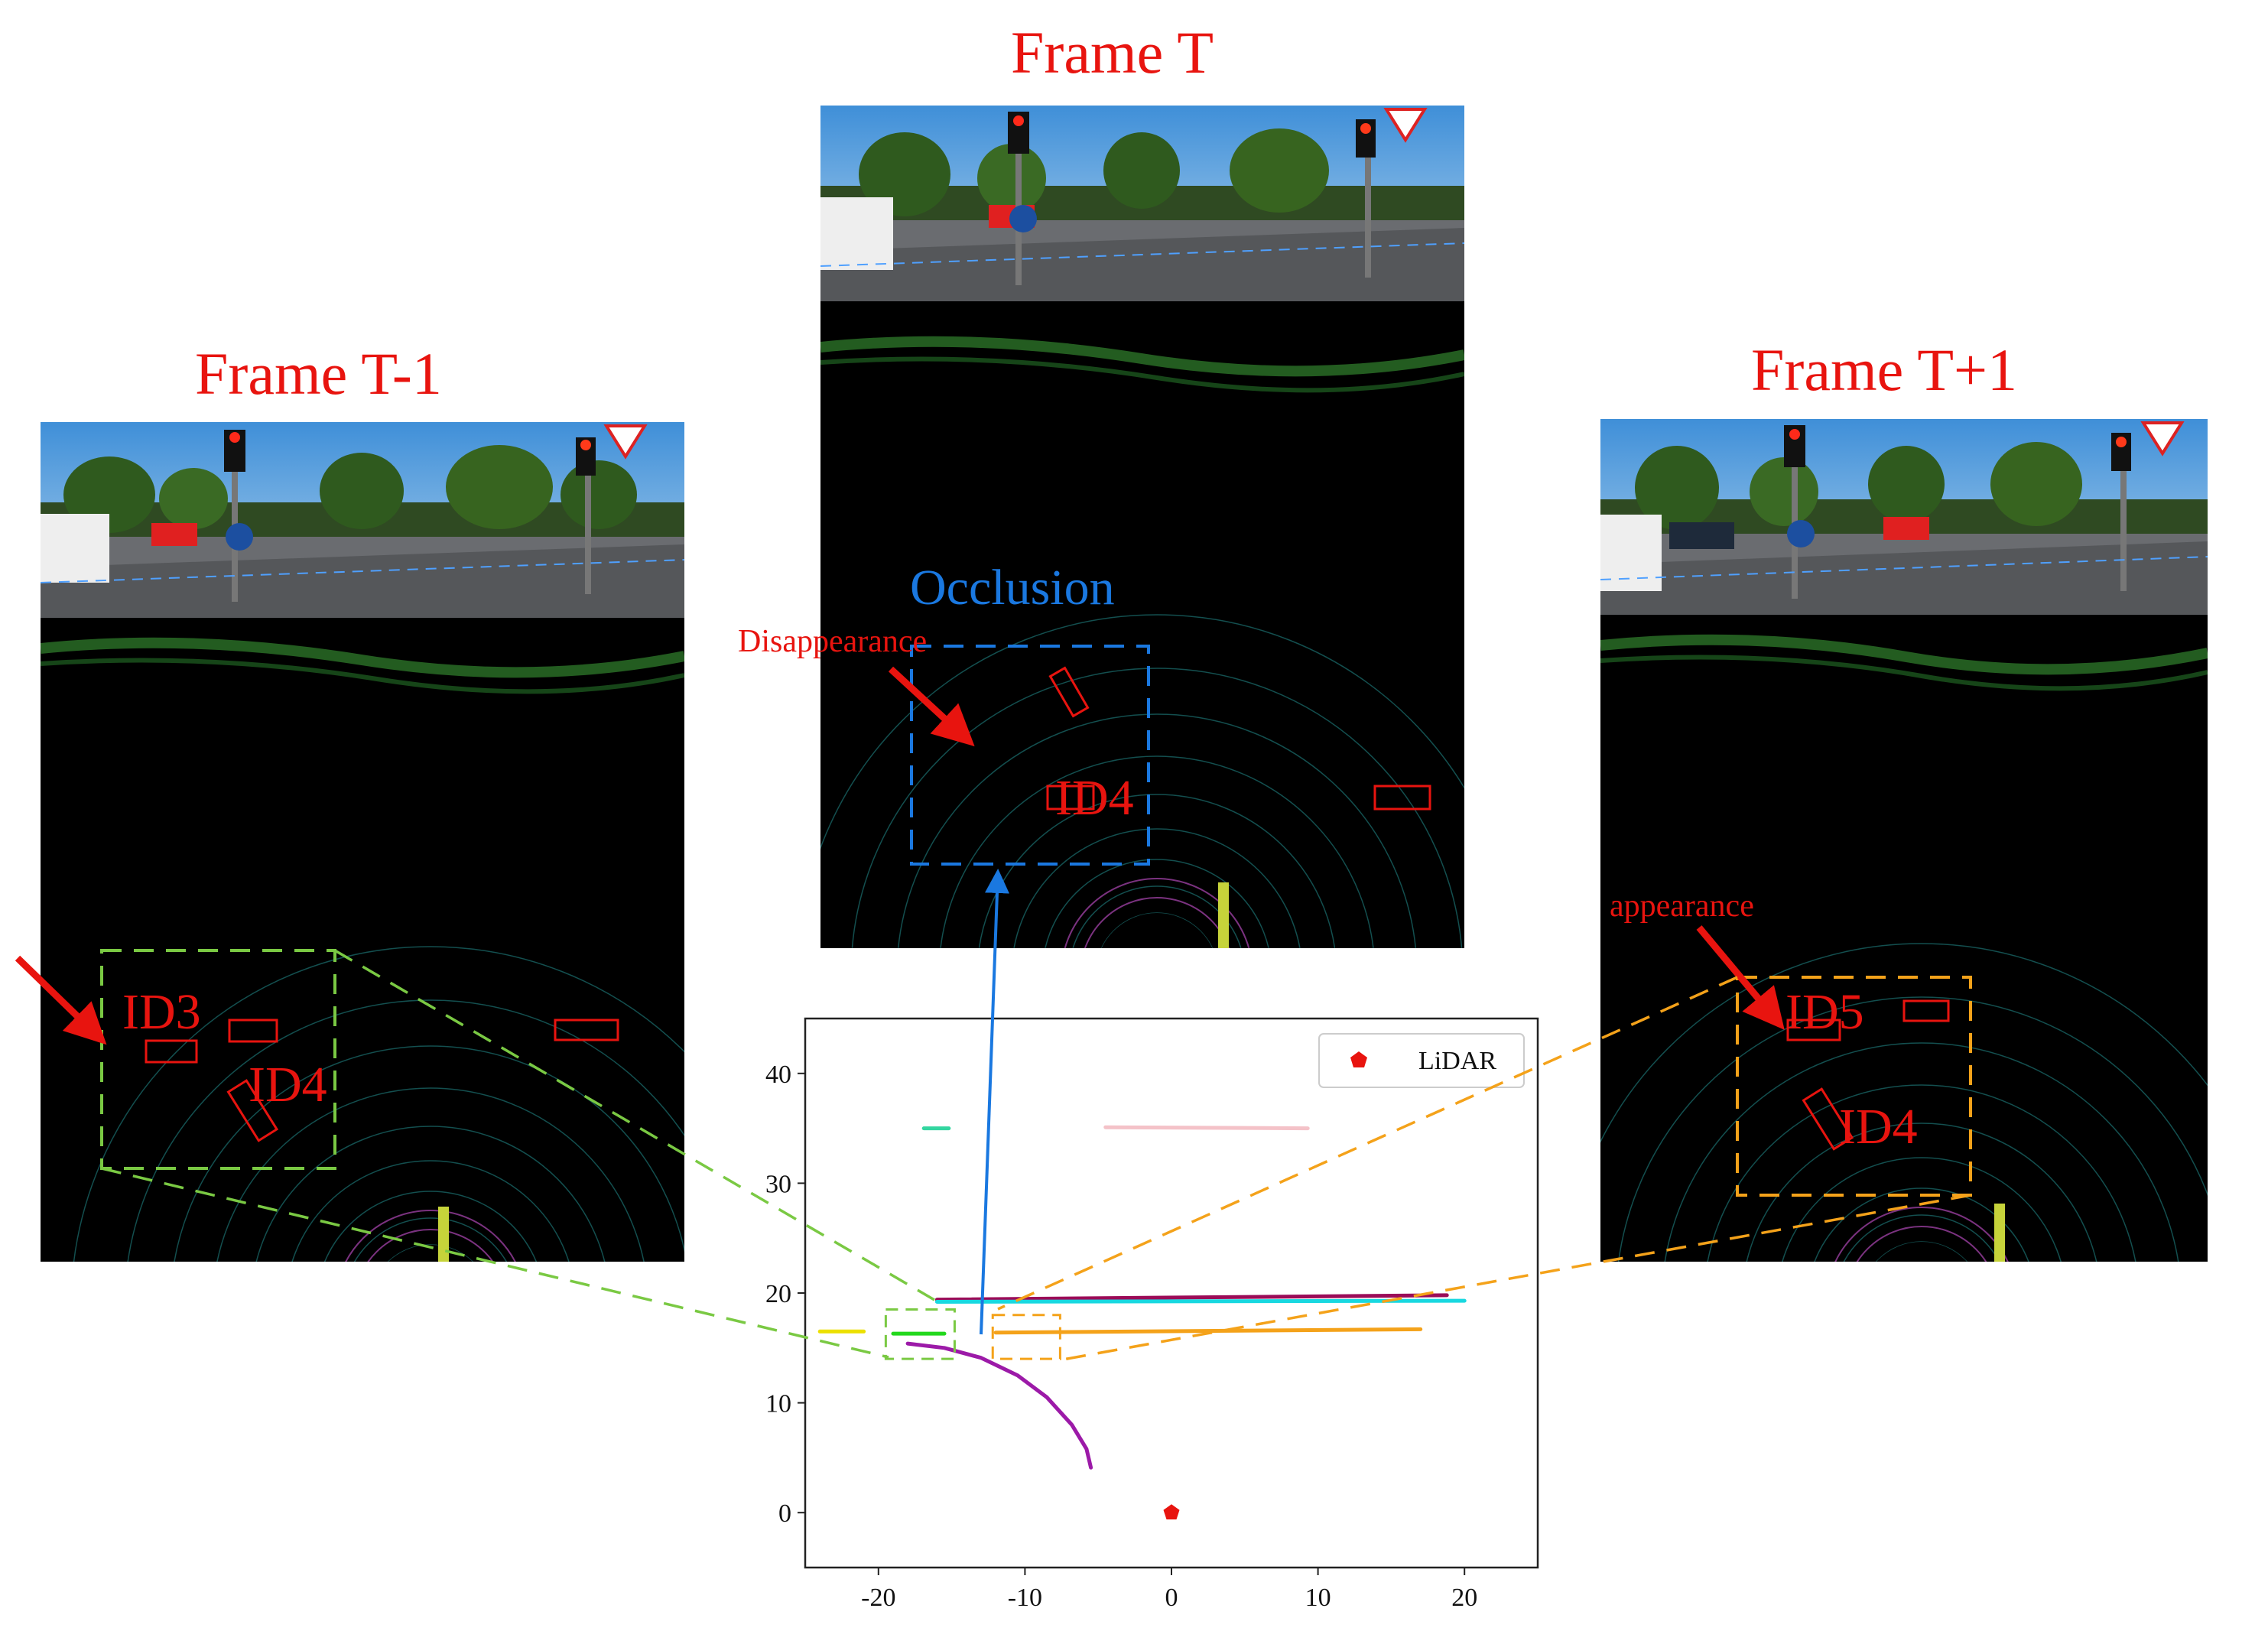 Image resolution: width=2268 pixels, height=1631 pixels. What do you see at coordinates (1904, 517) in the screenshot?
I see `frame-t-plus-1-camera-image` at bounding box center [1904, 517].